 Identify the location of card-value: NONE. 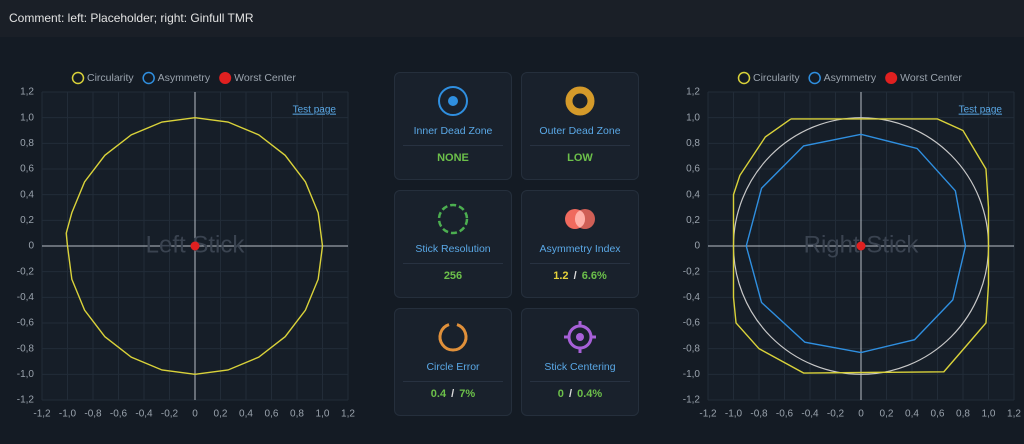
(453, 158).